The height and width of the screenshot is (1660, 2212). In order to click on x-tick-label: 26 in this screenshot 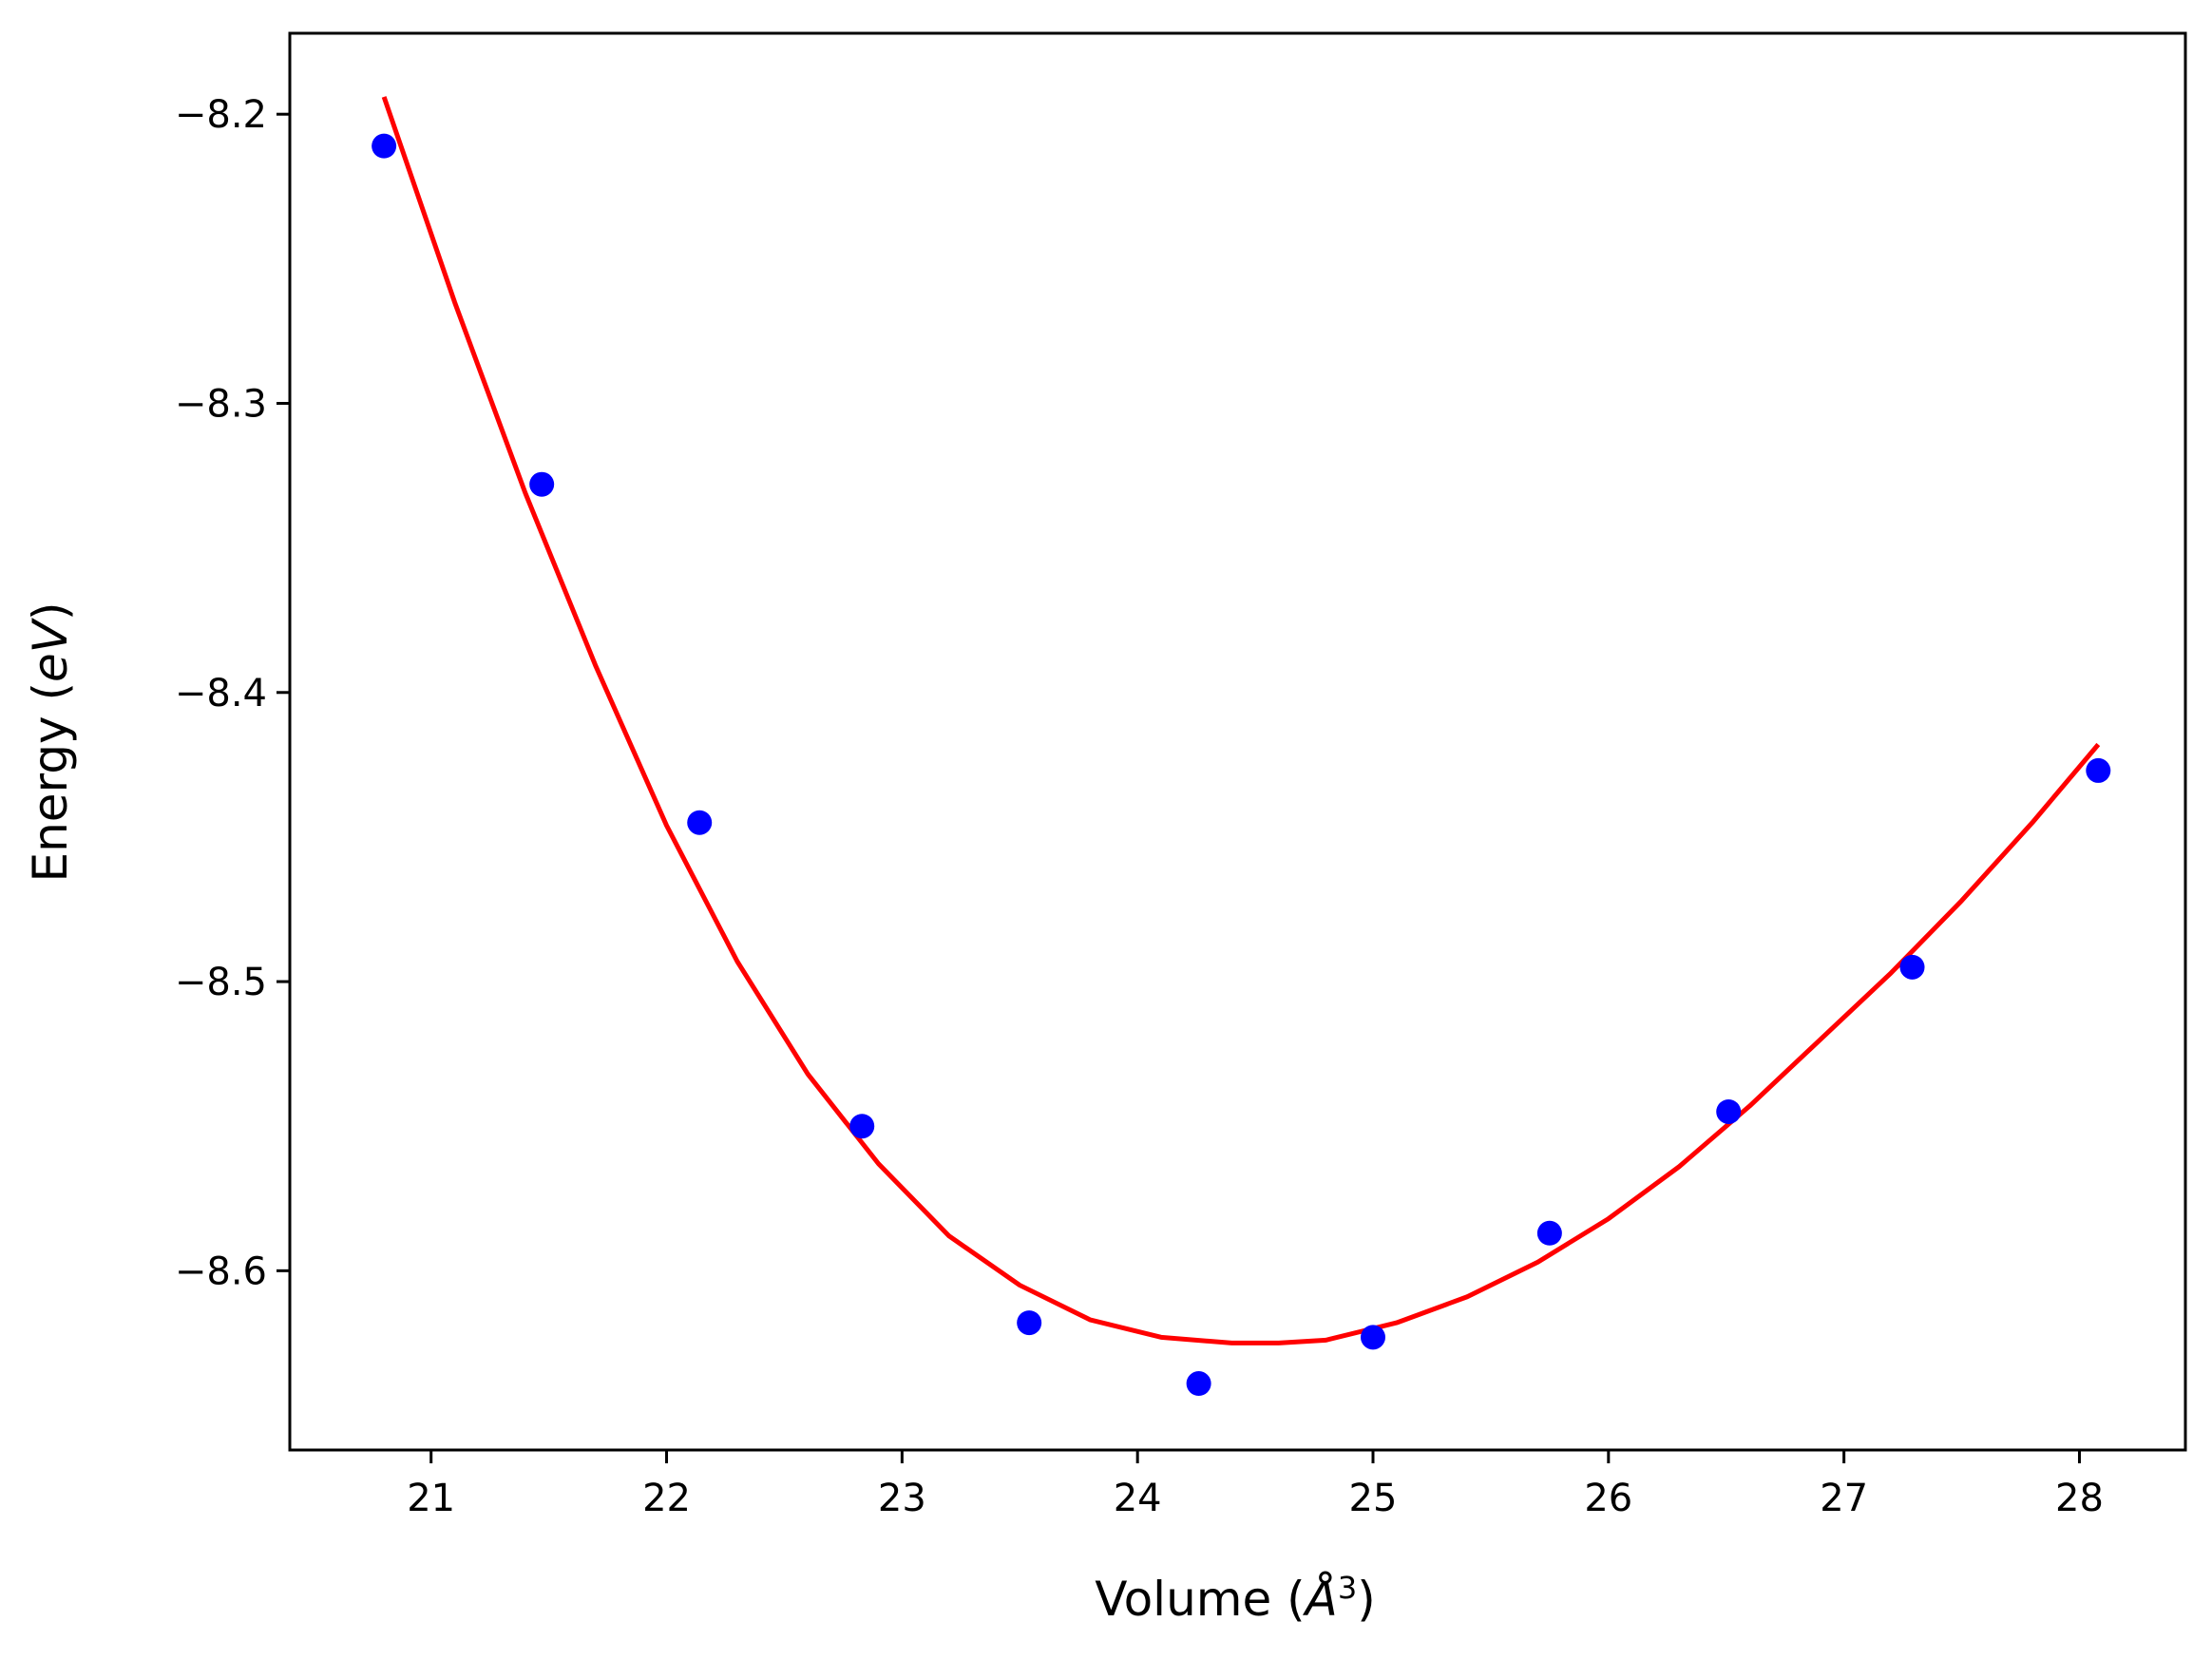, I will do `click(1608, 1498)`.